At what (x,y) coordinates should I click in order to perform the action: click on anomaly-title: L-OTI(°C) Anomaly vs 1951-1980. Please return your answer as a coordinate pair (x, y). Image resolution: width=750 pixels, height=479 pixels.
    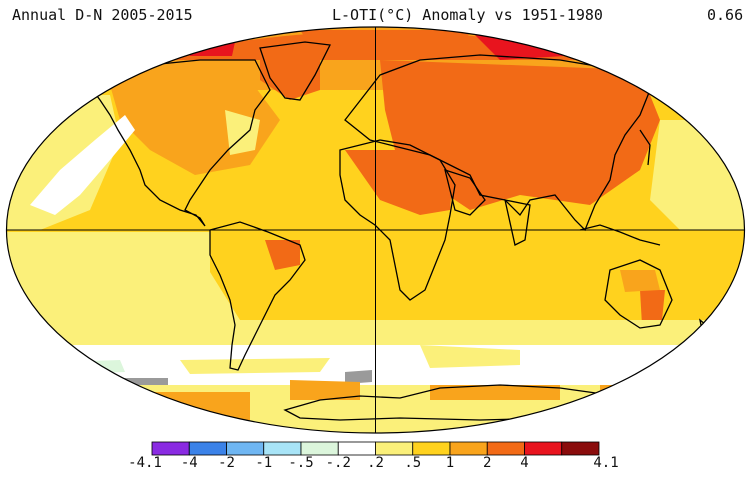
    Looking at the image, I should click on (467, 15).